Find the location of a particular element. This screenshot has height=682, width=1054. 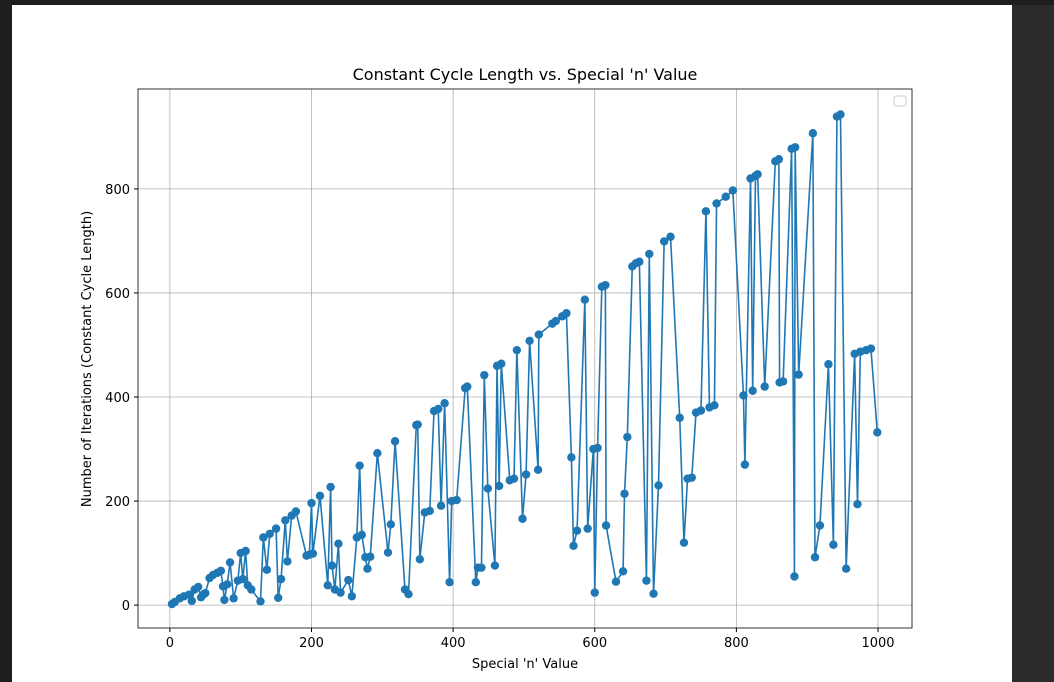

x-tick-label: 1000 is located at coordinates (877, 643).